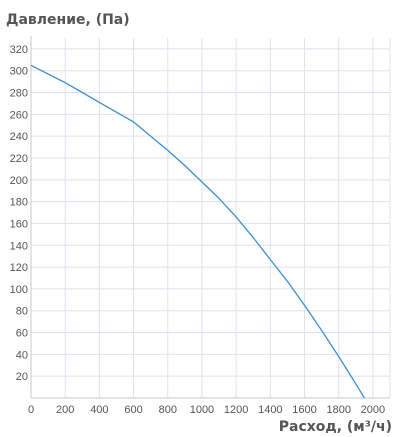 The height and width of the screenshot is (437, 402). I want to click on x-tick-label: 800, so click(168, 410).